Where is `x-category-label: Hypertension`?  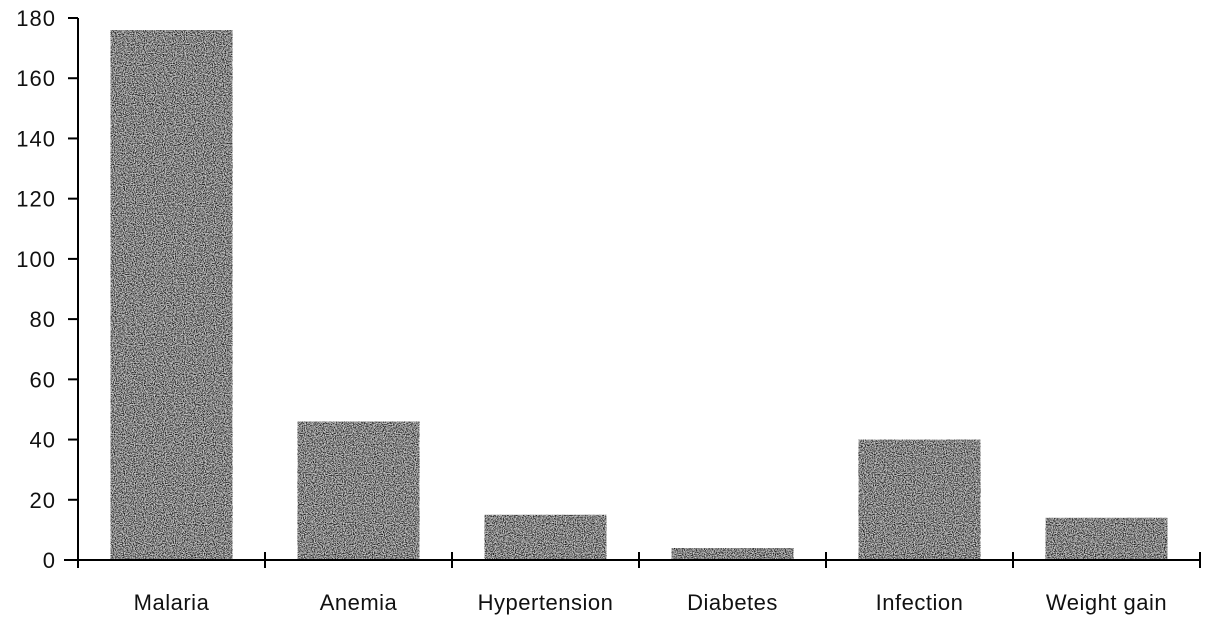
x-category-label: Hypertension is located at coordinates (546, 602).